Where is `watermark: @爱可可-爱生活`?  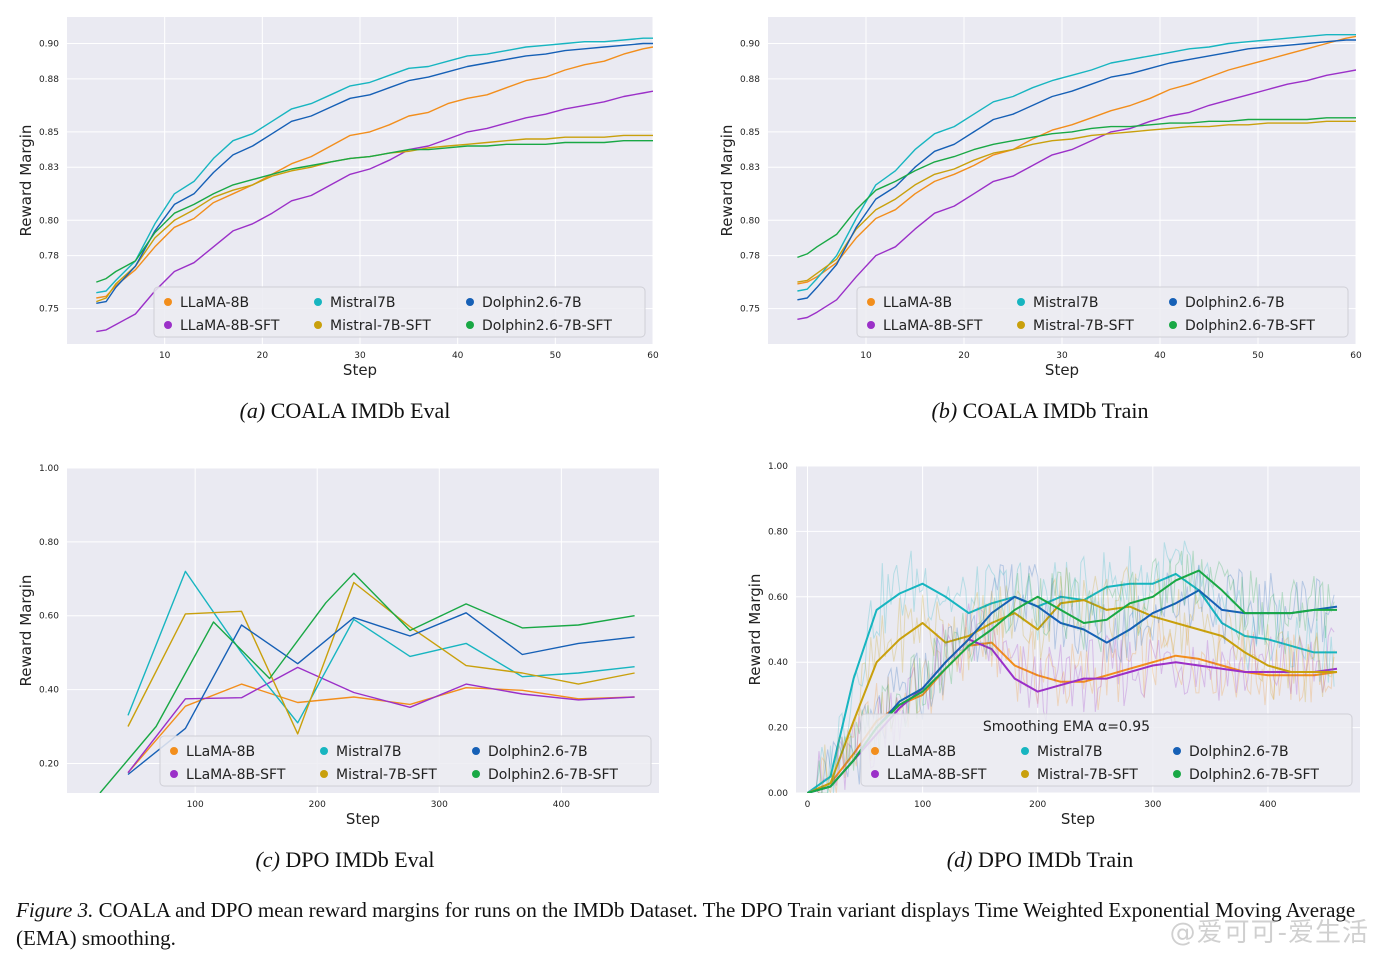 watermark: @爱可可-爱生活 is located at coordinates (1269, 933).